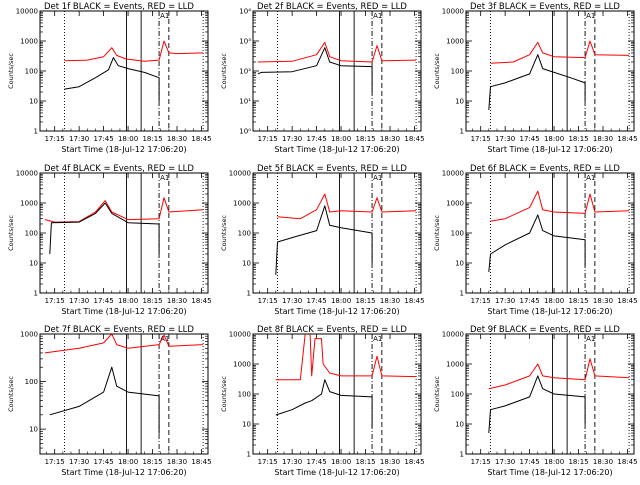  Describe the element at coordinates (119, 169) in the screenshot. I see `panel-title: Det 4f BLACK = Events, RED = LLD` at that location.